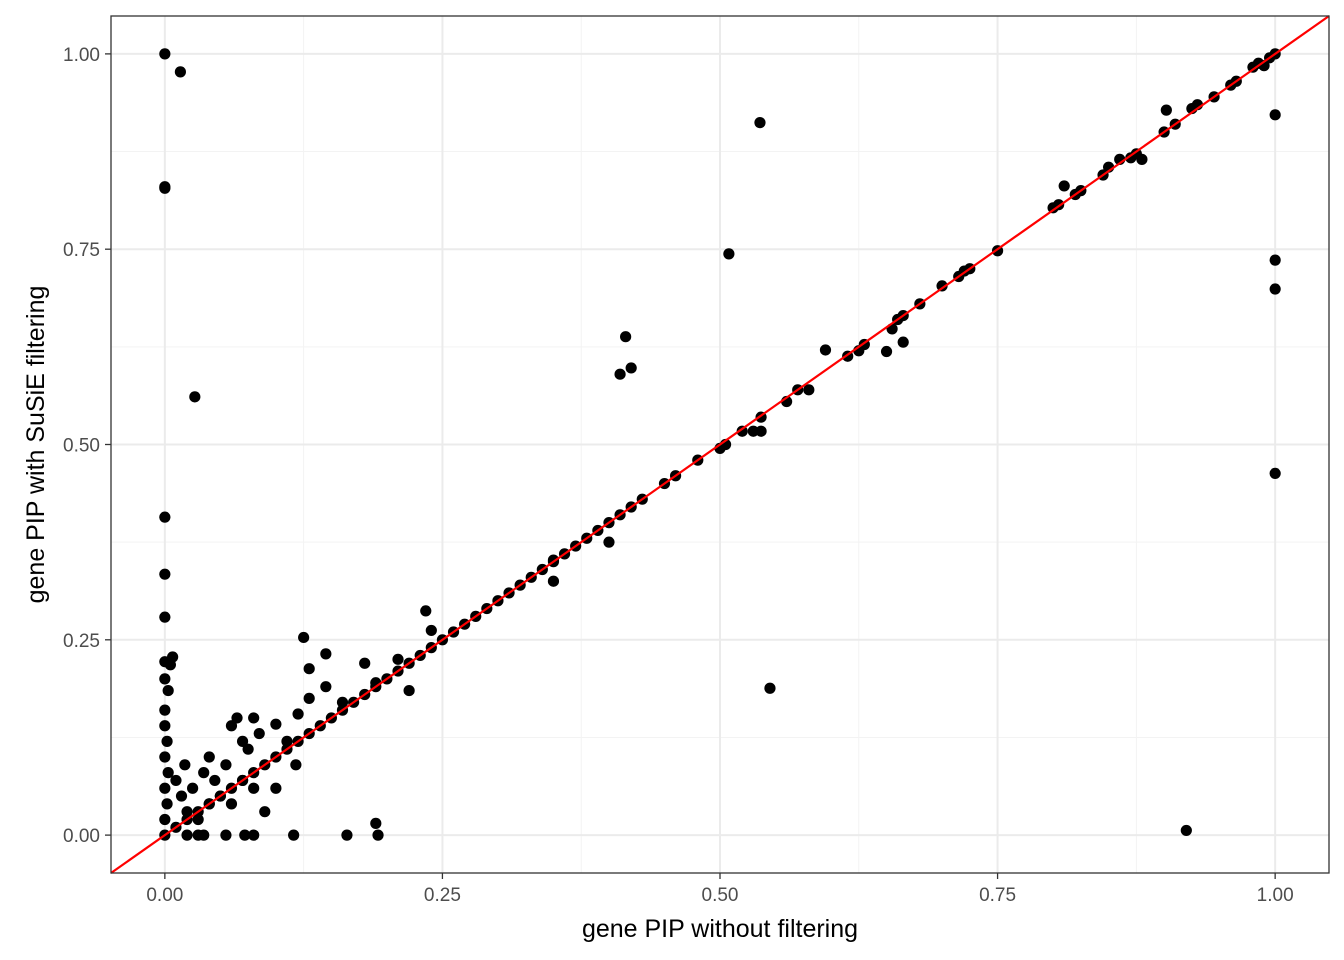 This screenshot has width=1344, height=960. I want to click on y-tick-label: 0.00, so click(81, 836).